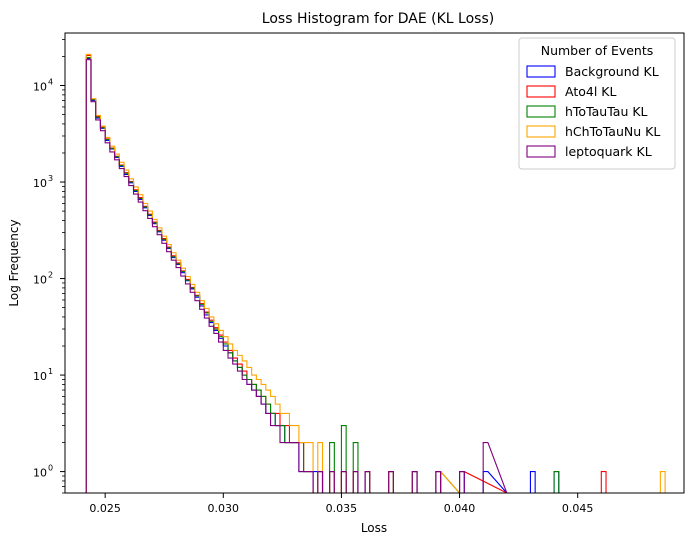 The width and height of the screenshot is (694, 547). What do you see at coordinates (578, 508) in the screenshot?
I see `x-tick-label: 0.045` at bounding box center [578, 508].